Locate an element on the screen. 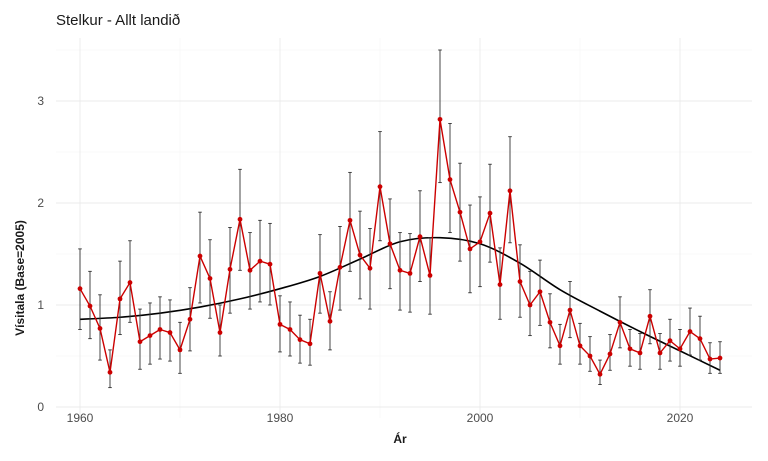 Image resolution: width=768 pixels, height=461 pixels. y-tick-label: 0 is located at coordinates (40, 407).